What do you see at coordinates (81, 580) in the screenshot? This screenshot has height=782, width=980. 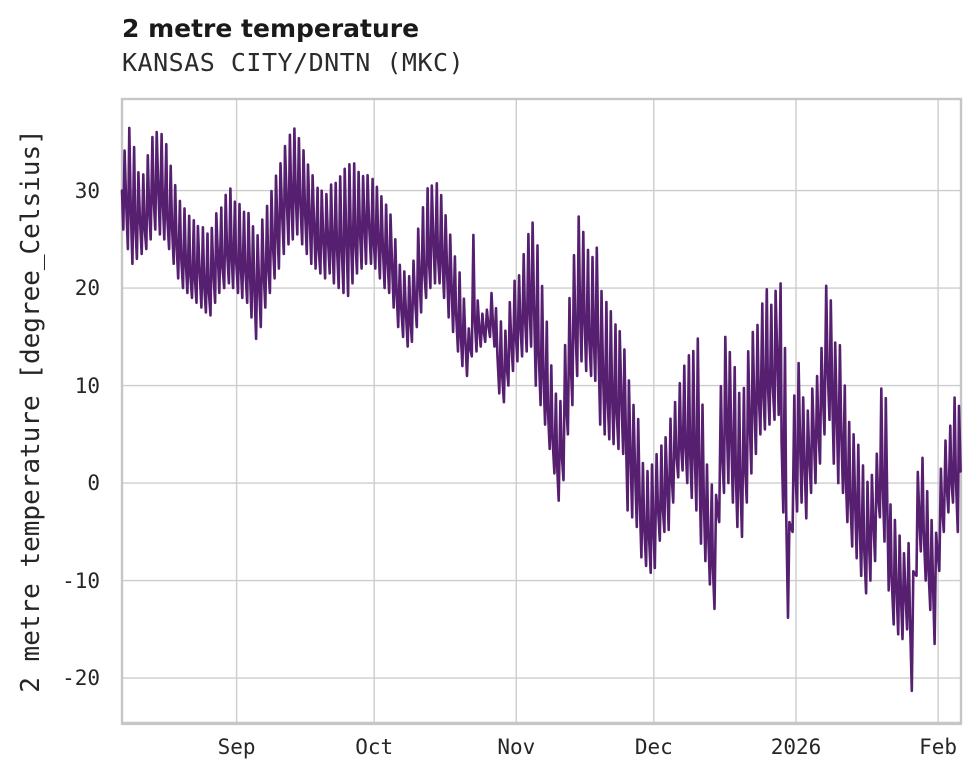 I see `y-tick-label: -10` at bounding box center [81, 580].